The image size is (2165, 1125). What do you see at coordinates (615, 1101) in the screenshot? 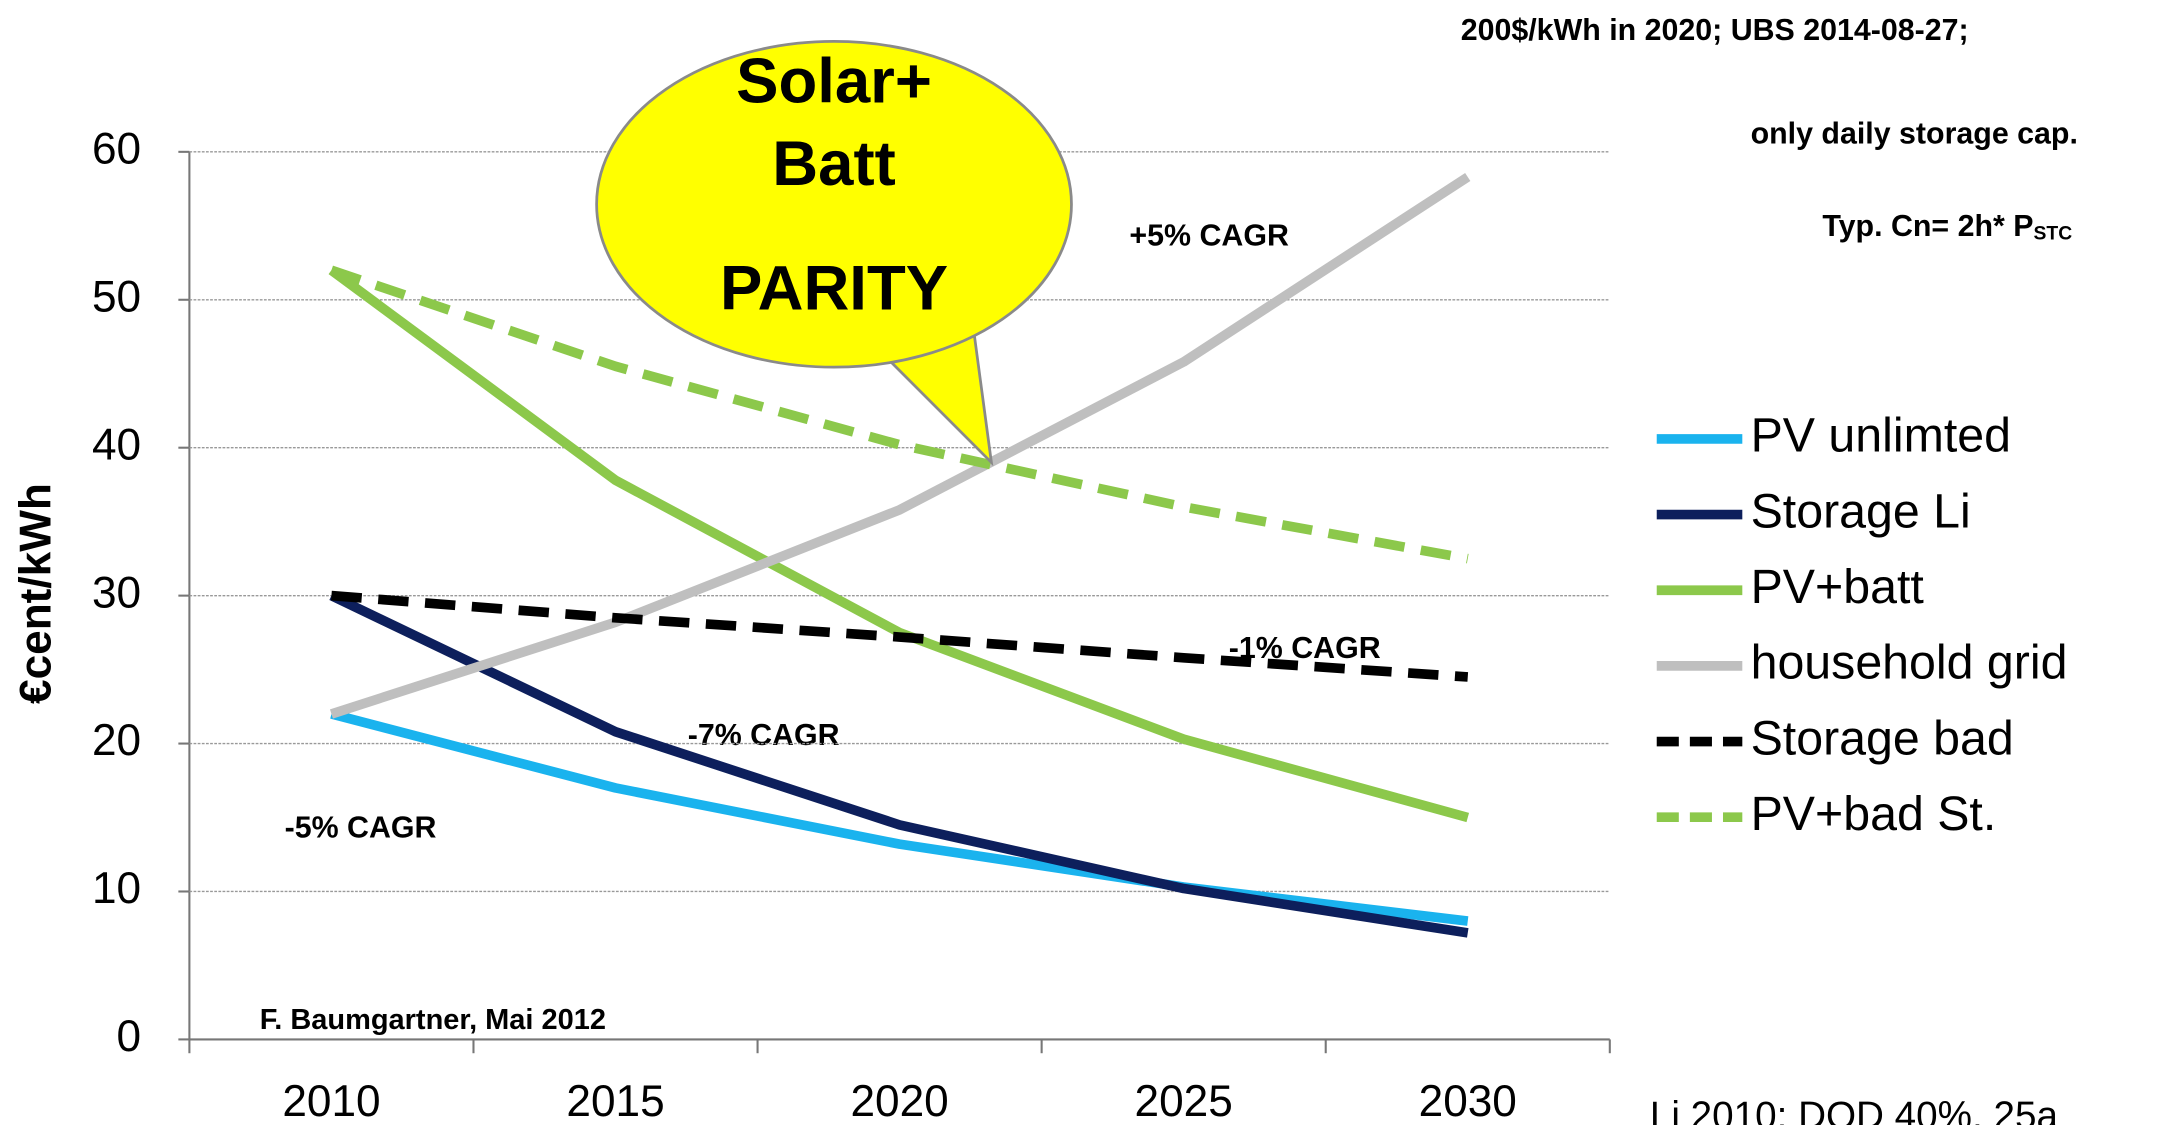
I see `x-tick-label: 2015` at bounding box center [615, 1101].